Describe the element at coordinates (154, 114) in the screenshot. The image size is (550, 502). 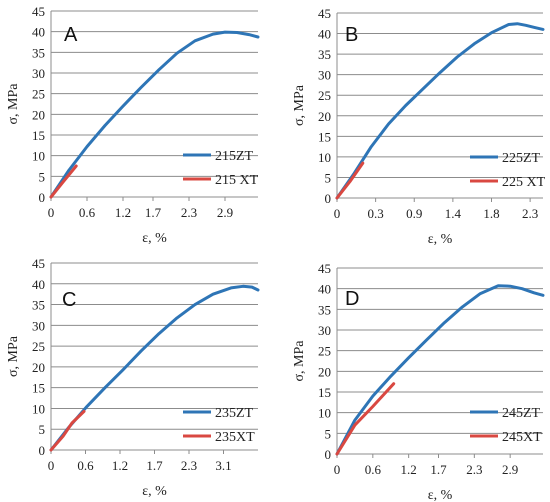
I see `series-line-215zt` at that location.